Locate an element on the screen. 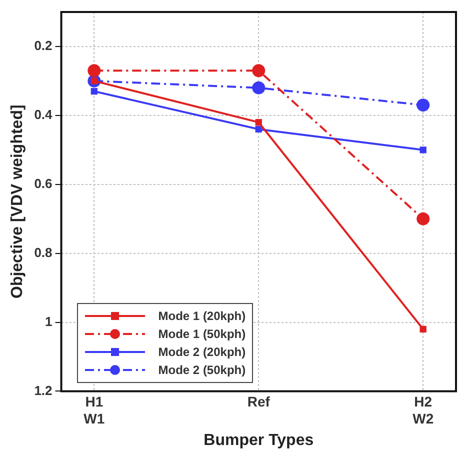 The image size is (464, 450). y-tick-label: 0.6 is located at coordinates (43, 183).